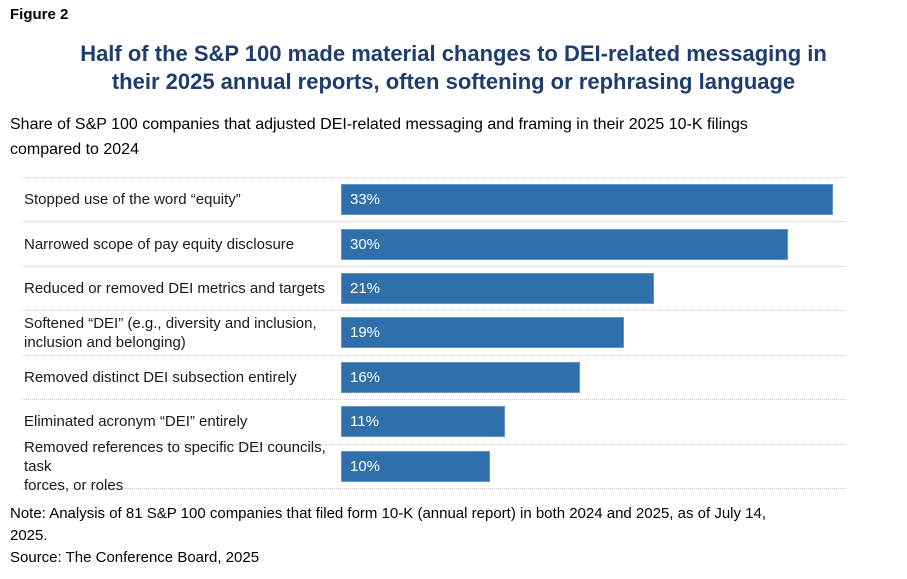 The image size is (907, 579). Describe the element at coordinates (498, 289) in the screenshot. I see `bar: 21%` at that location.